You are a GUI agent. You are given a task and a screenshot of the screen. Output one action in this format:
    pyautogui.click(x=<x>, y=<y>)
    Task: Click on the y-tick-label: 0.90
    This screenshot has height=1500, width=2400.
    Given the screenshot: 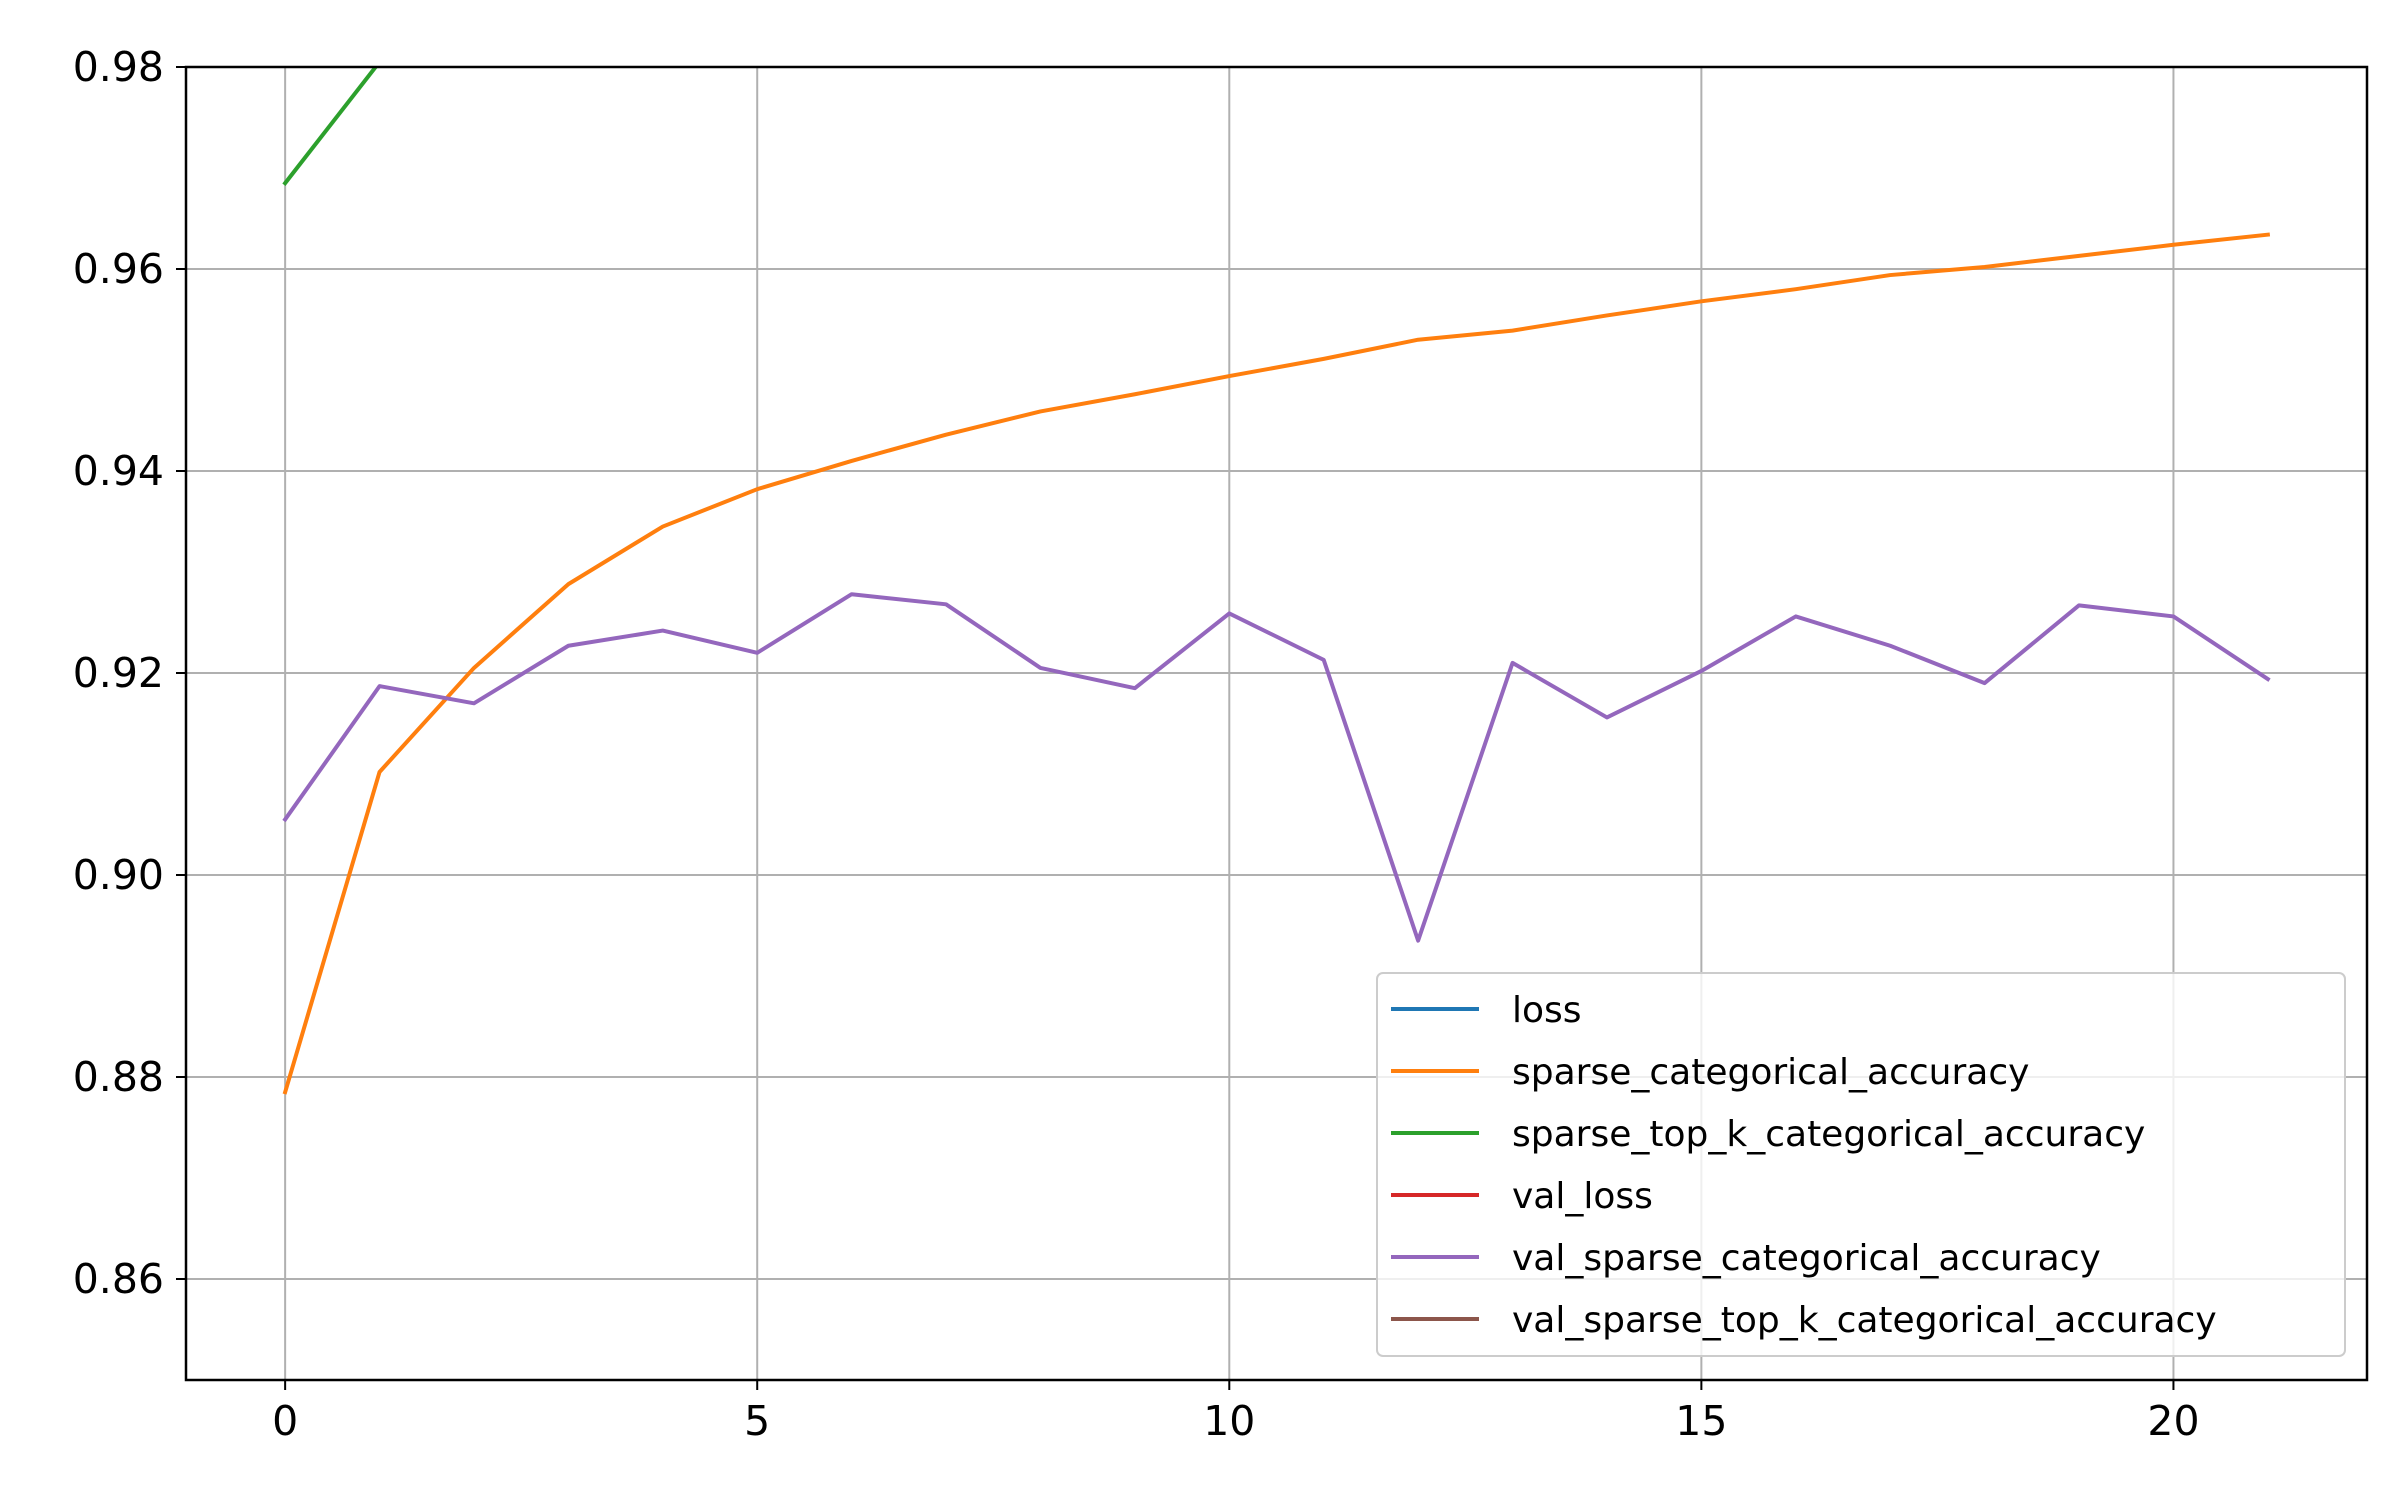 What is the action you would take?
    pyautogui.click(x=118, y=875)
    